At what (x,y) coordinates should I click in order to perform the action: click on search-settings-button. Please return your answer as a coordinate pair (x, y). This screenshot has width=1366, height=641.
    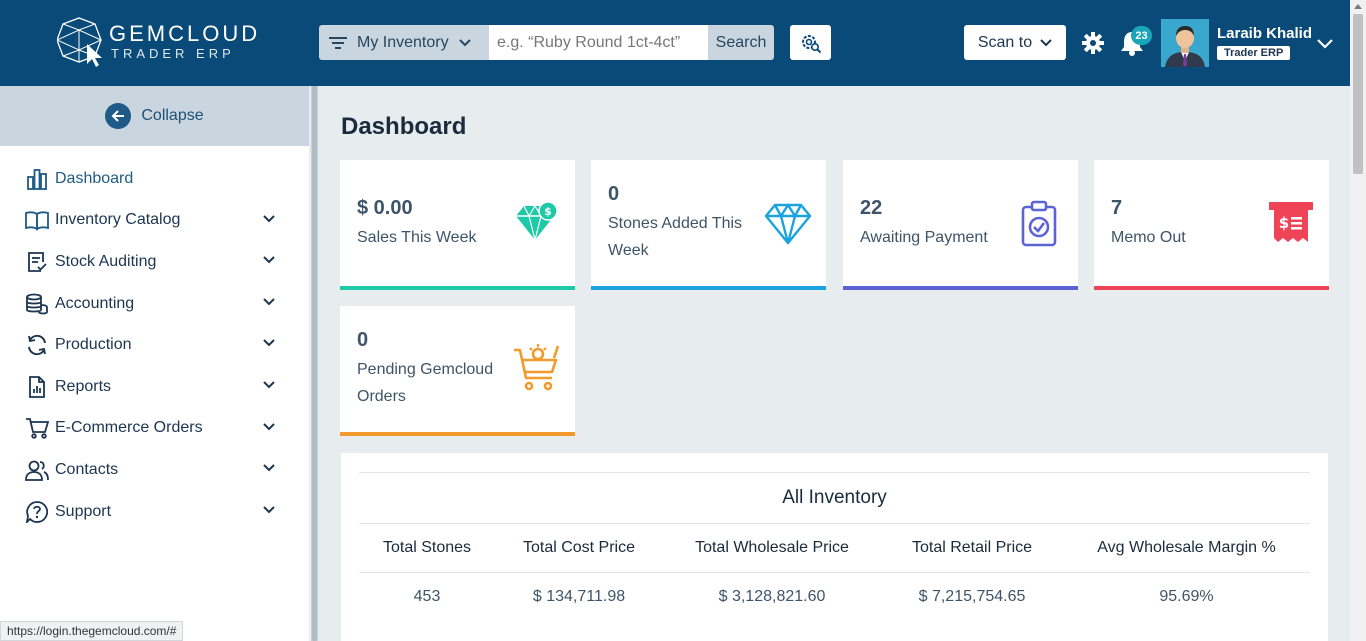
    Looking at the image, I should click on (810, 42).